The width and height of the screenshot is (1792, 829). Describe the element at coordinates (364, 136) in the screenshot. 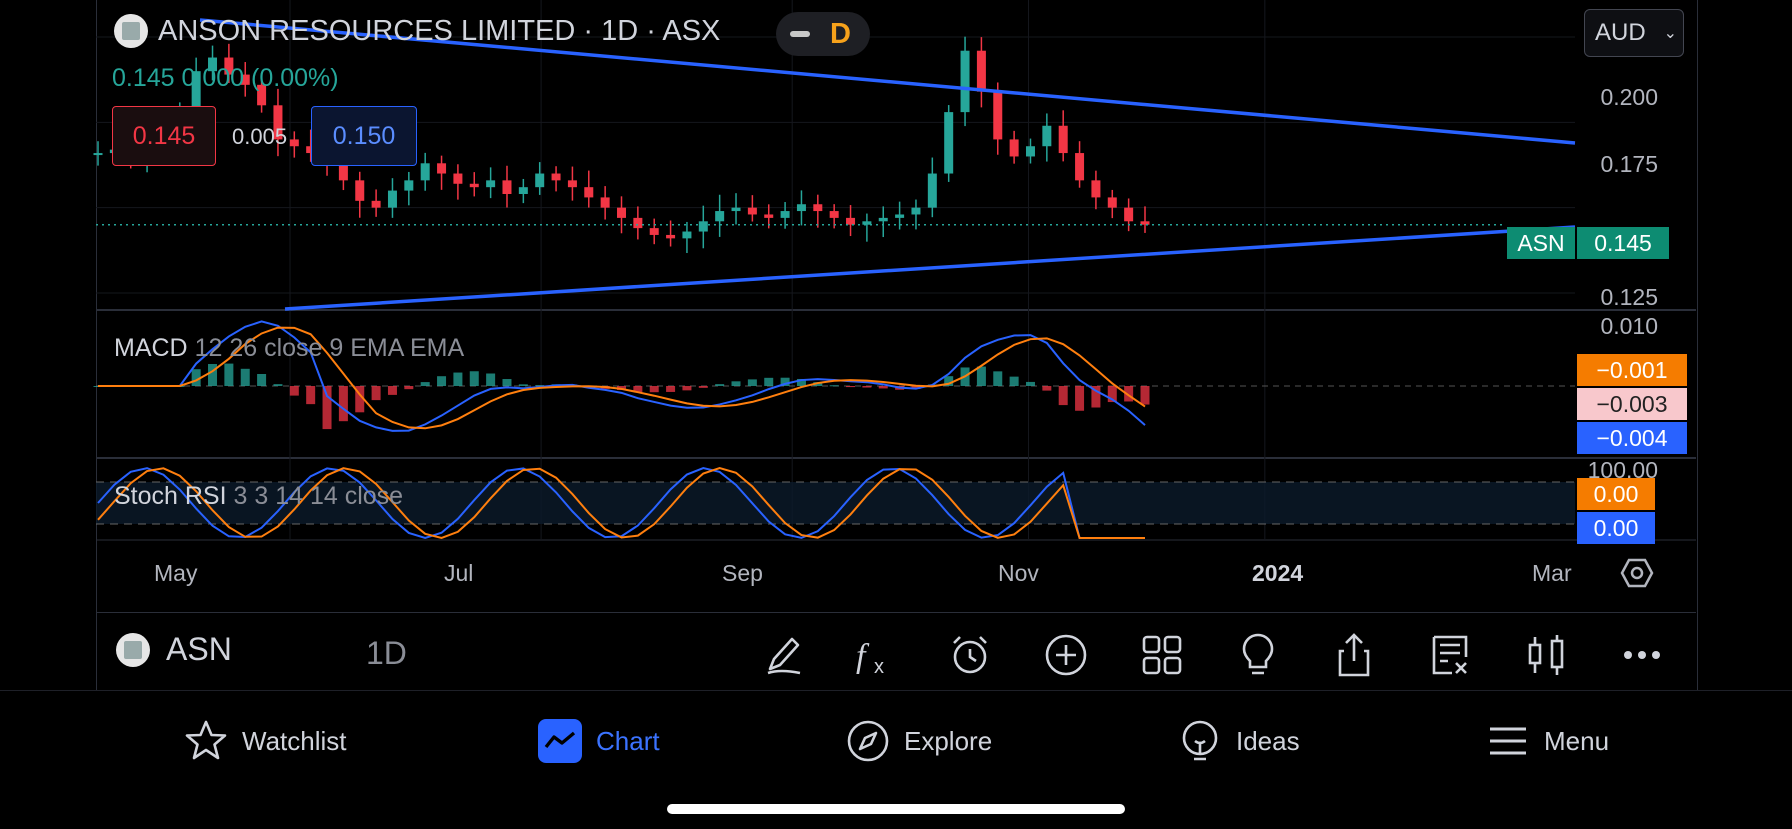

I see `buy-button: 0.150` at that location.